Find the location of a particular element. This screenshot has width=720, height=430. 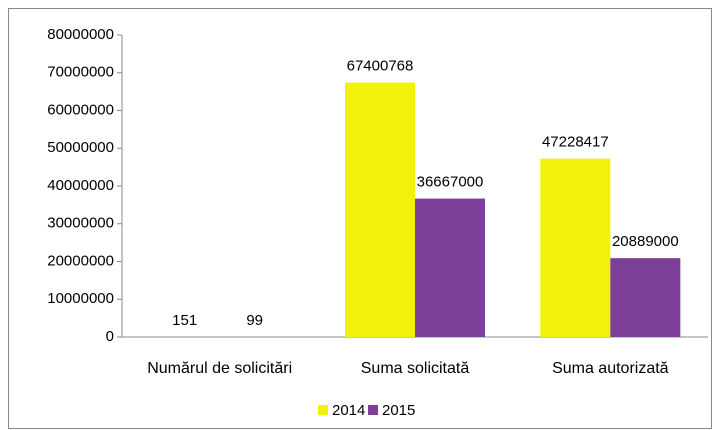

data-label: 36667000 is located at coordinates (450, 182).